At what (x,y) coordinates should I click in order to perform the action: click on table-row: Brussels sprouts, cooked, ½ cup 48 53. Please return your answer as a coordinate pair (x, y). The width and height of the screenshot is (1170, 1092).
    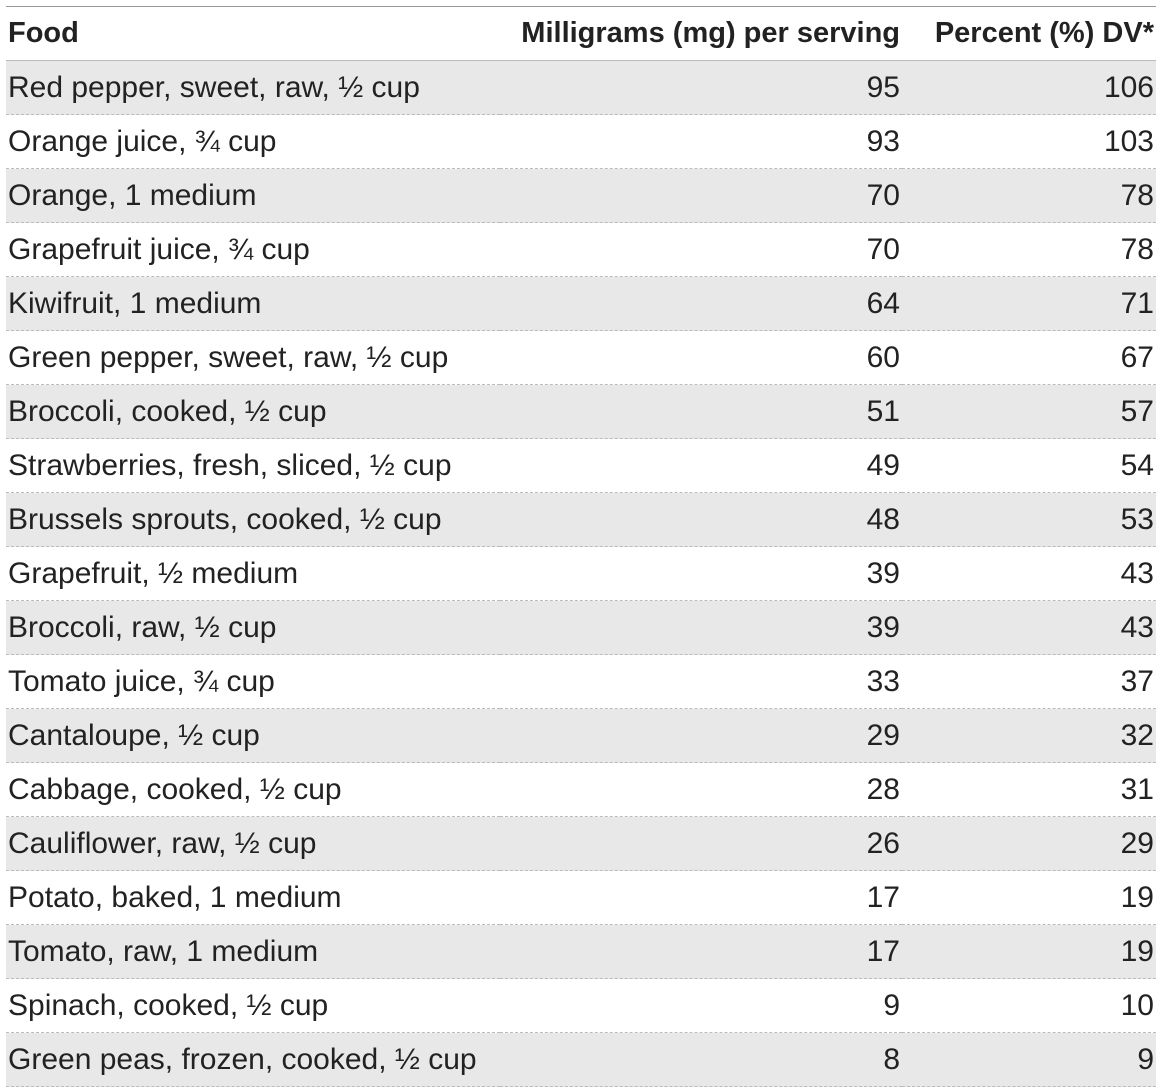
    Looking at the image, I should click on (581, 519).